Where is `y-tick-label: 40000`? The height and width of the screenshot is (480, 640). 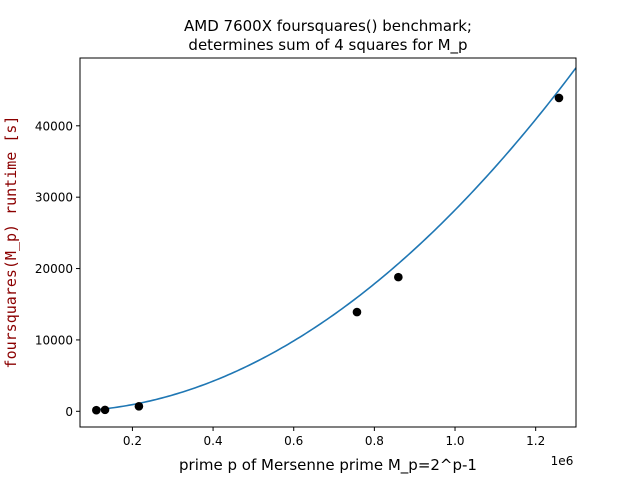
y-tick-label: 40000 is located at coordinates (54, 126).